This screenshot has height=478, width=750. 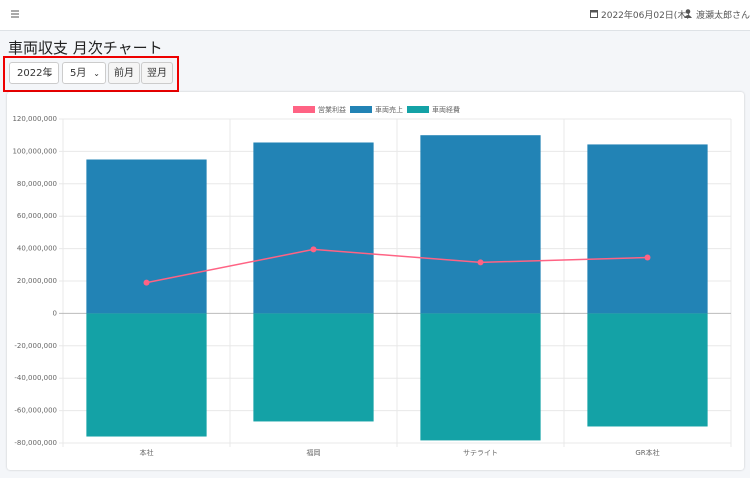 What do you see at coordinates (389, 109) in the screenshot?
I see `legend-label: 車両売上` at bounding box center [389, 109].